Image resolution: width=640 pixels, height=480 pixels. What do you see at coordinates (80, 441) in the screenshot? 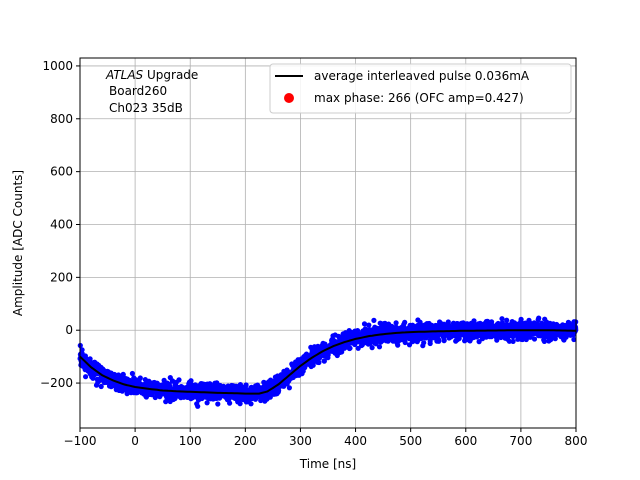
I see `x-tick-label: −100` at bounding box center [80, 441].